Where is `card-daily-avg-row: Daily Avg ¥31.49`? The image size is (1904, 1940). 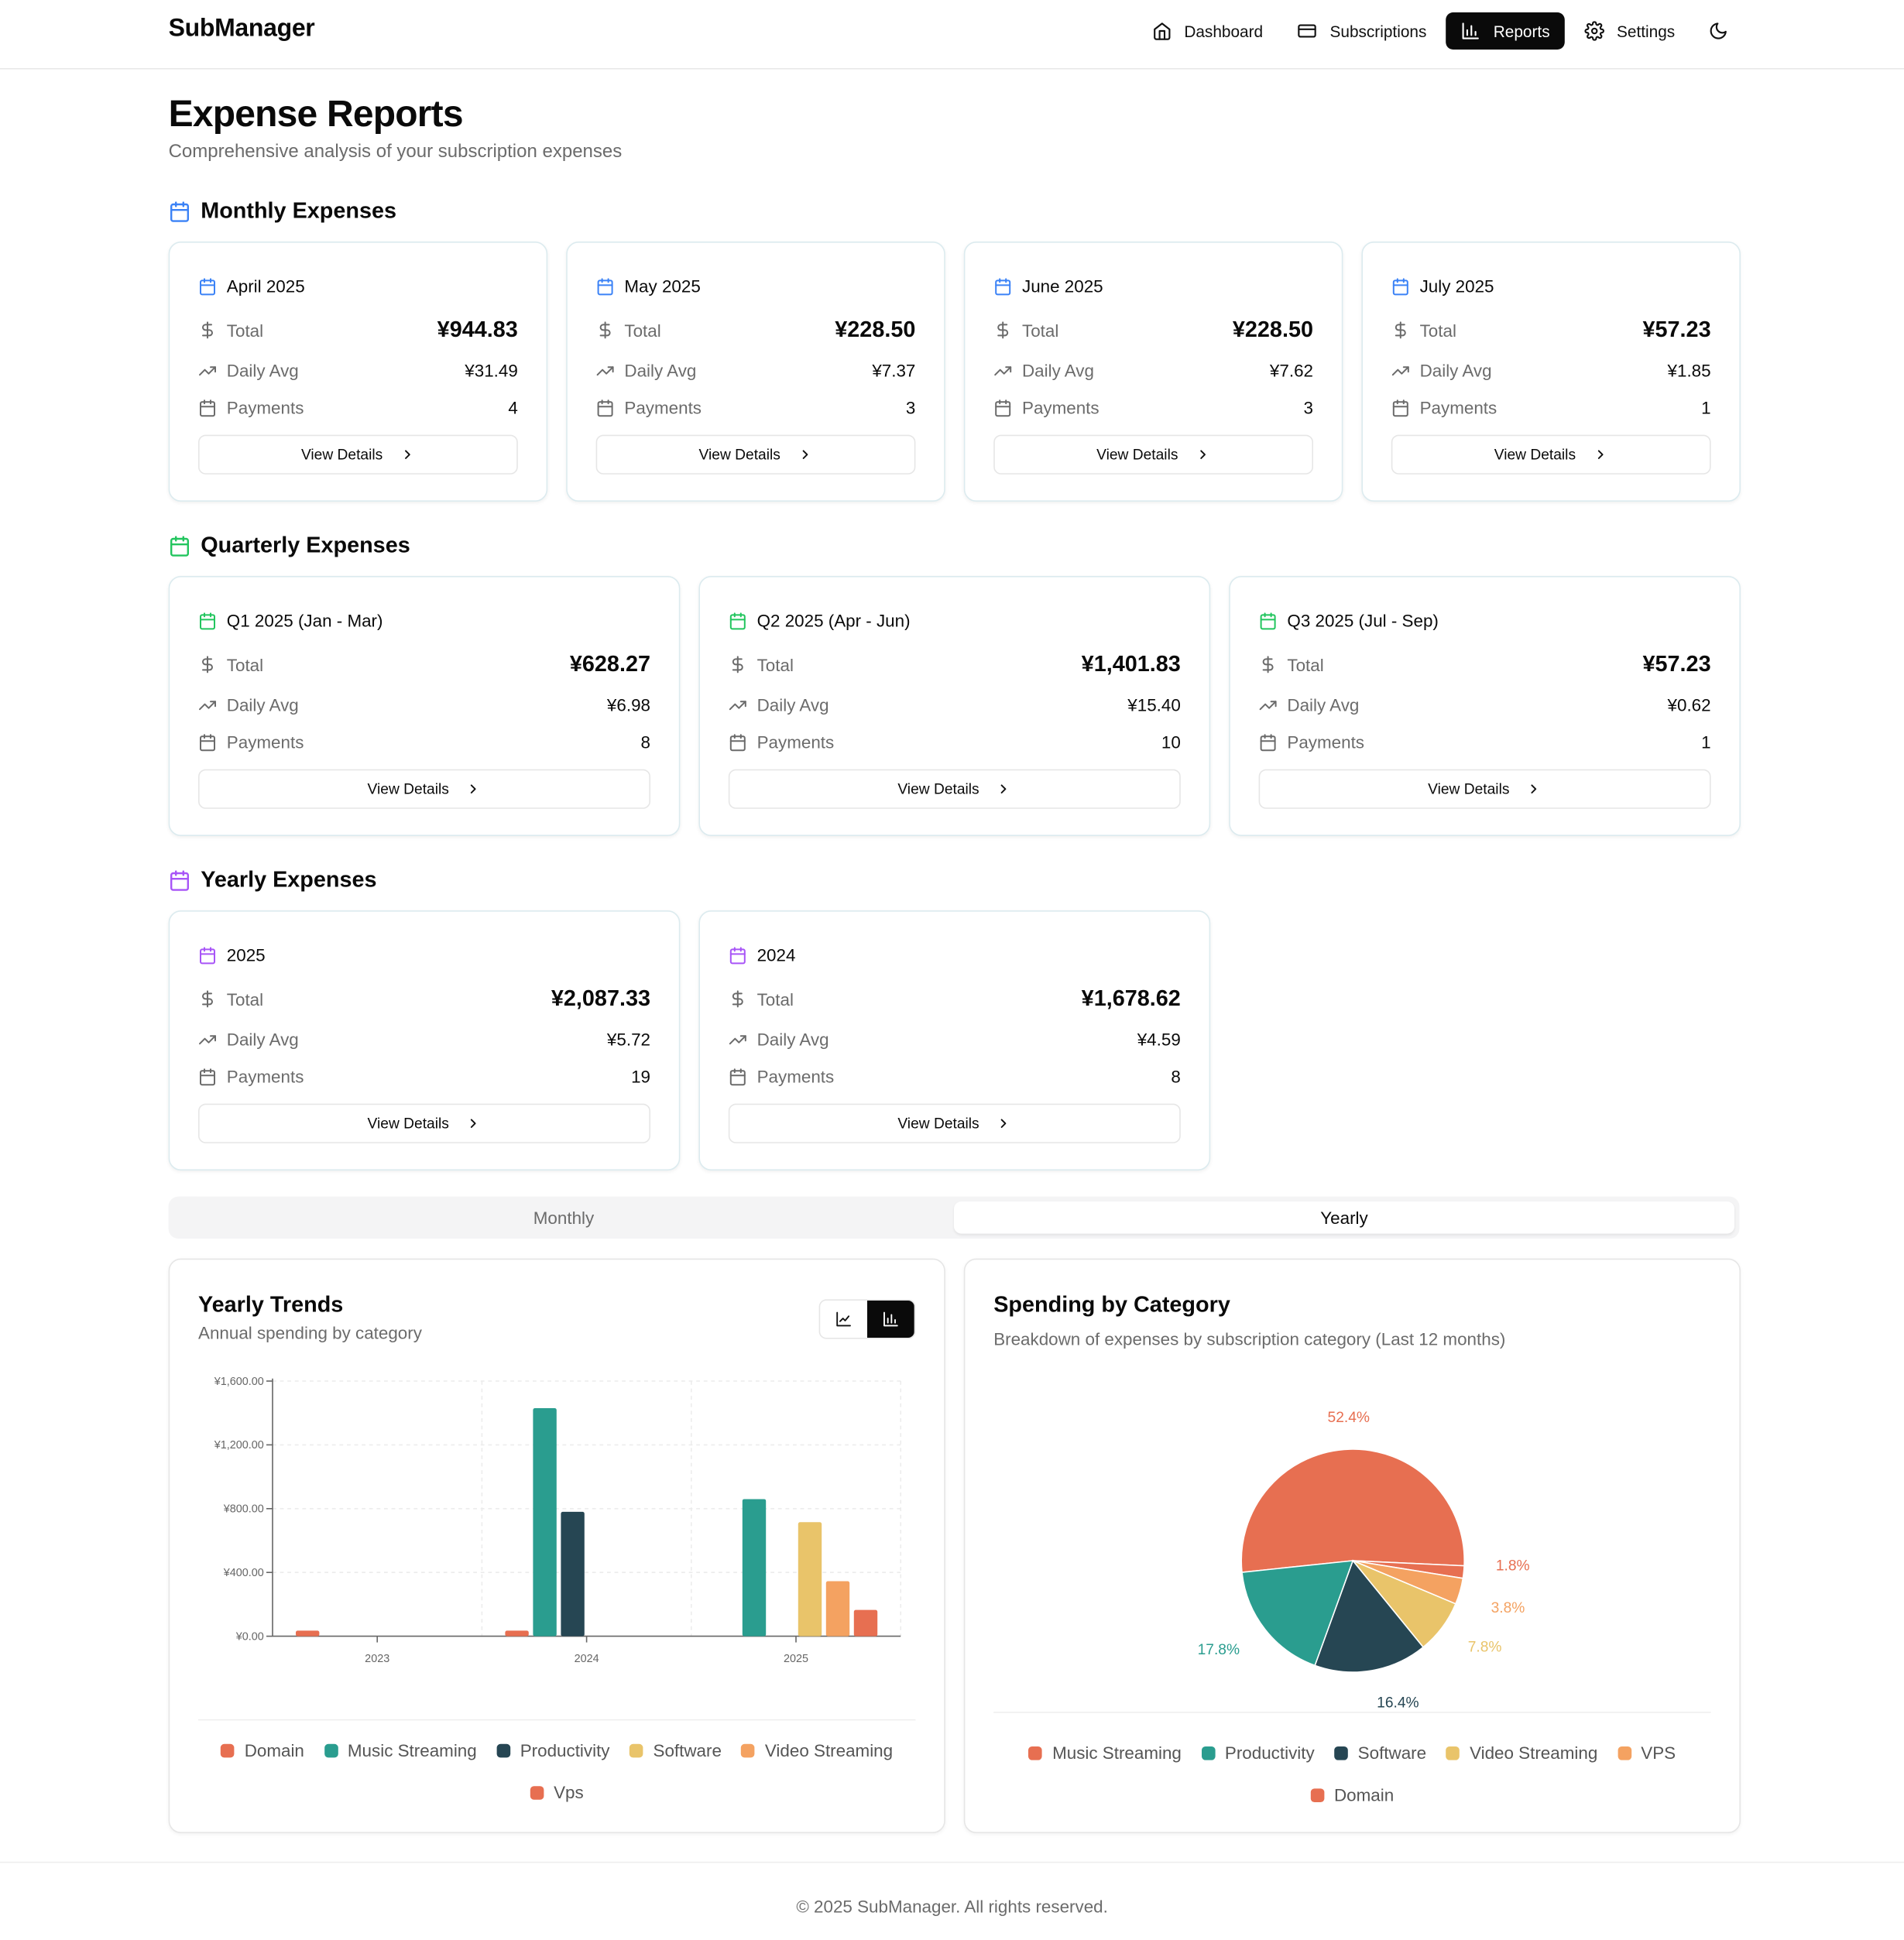
card-daily-avg-row: Daily Avg ¥31.49 is located at coordinates (358, 370).